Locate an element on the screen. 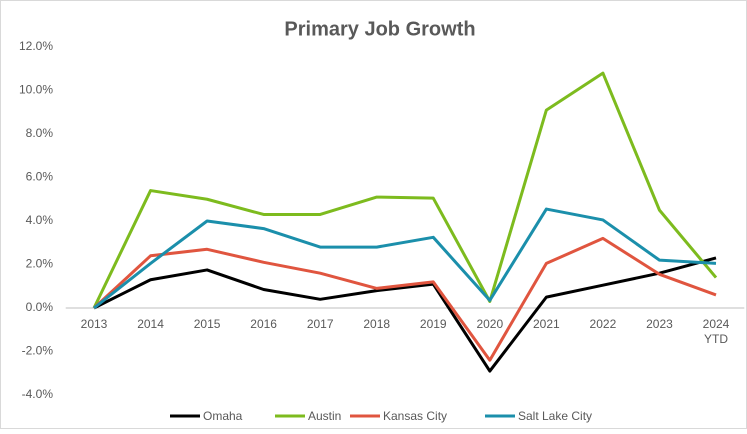 Image resolution: width=747 pixels, height=434 pixels. y-tick-label: -2.0% is located at coordinates (38, 351).